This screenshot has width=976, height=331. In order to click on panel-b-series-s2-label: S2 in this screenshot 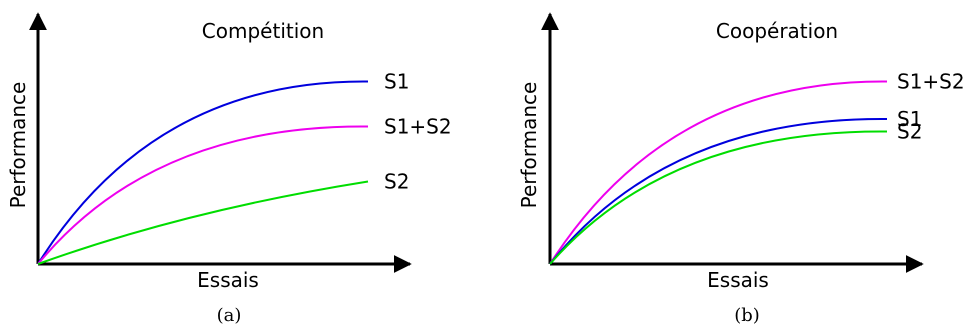, I will do `click(909, 132)`.